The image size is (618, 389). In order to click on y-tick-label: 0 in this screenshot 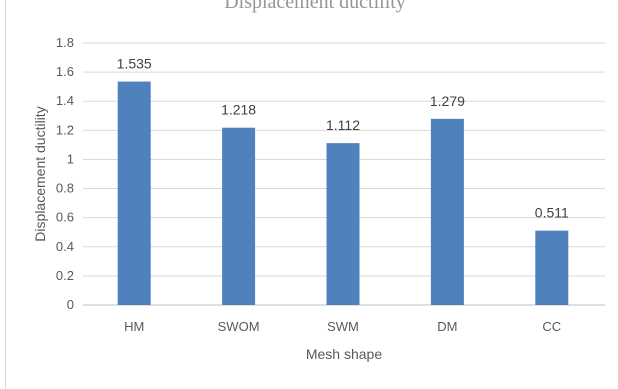, I will do `click(70, 304)`.